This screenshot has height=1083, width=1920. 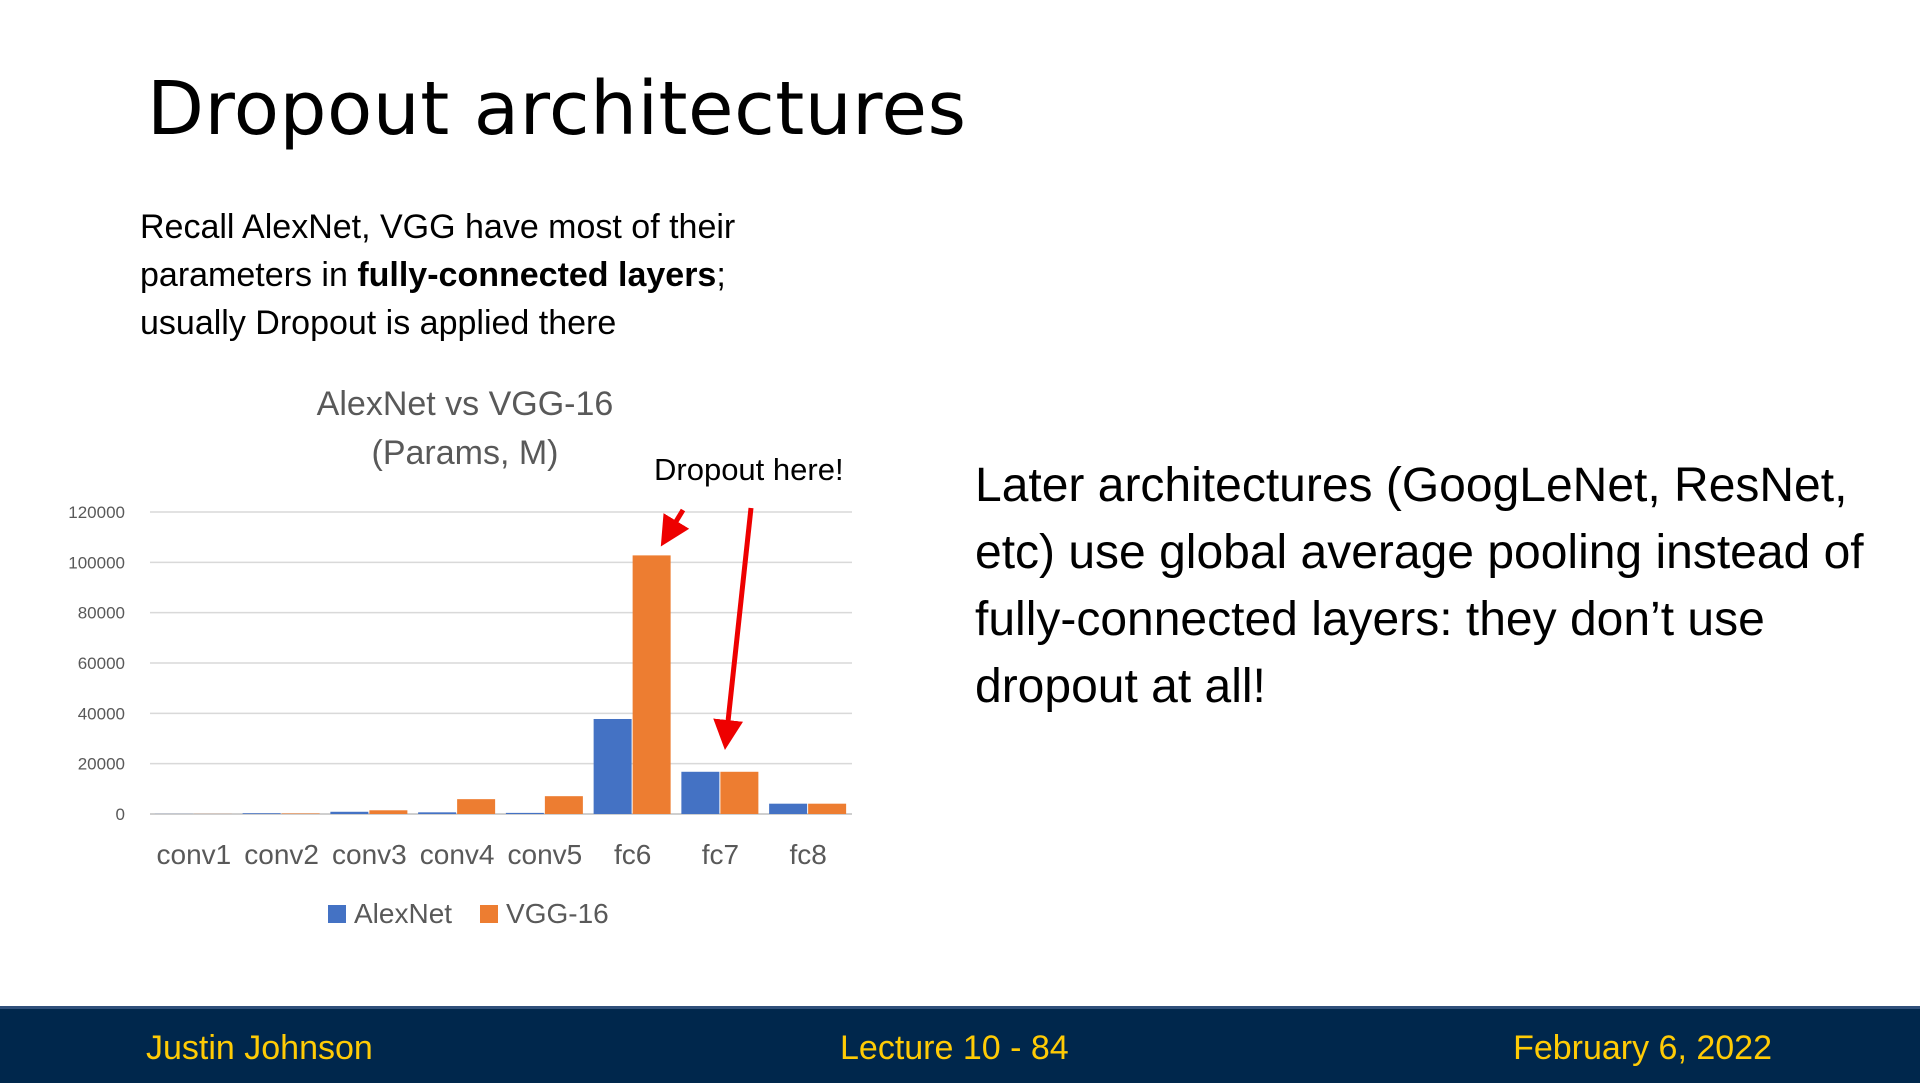 I want to click on legend-swatch-vgg16, so click(x=489, y=914).